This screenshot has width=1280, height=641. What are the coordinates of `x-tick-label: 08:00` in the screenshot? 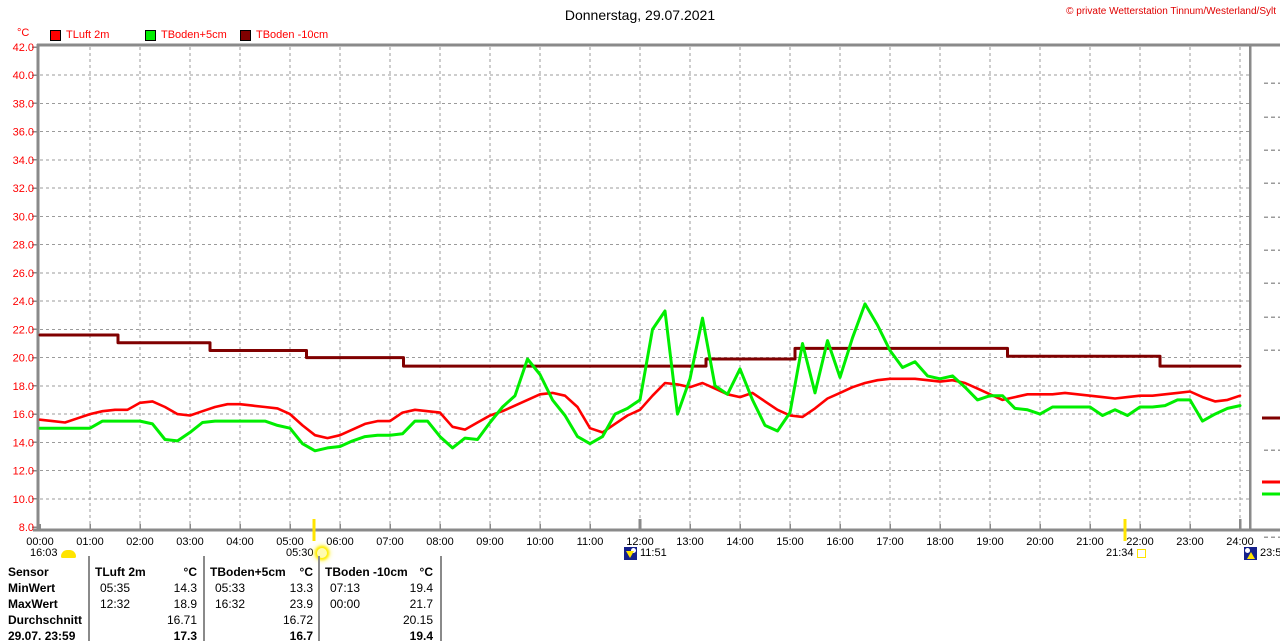 It's located at (440, 542).